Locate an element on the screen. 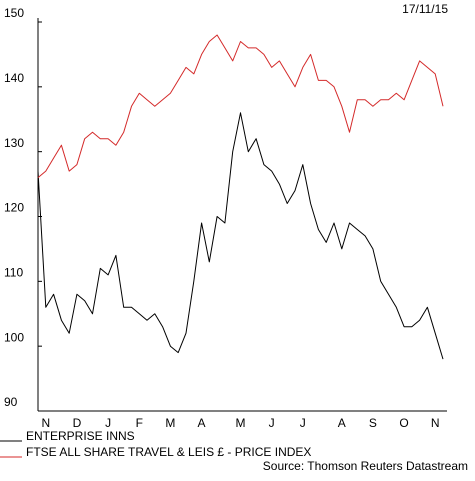 The image size is (475, 481). y-tick-label: 110 is located at coordinates (13, 273).